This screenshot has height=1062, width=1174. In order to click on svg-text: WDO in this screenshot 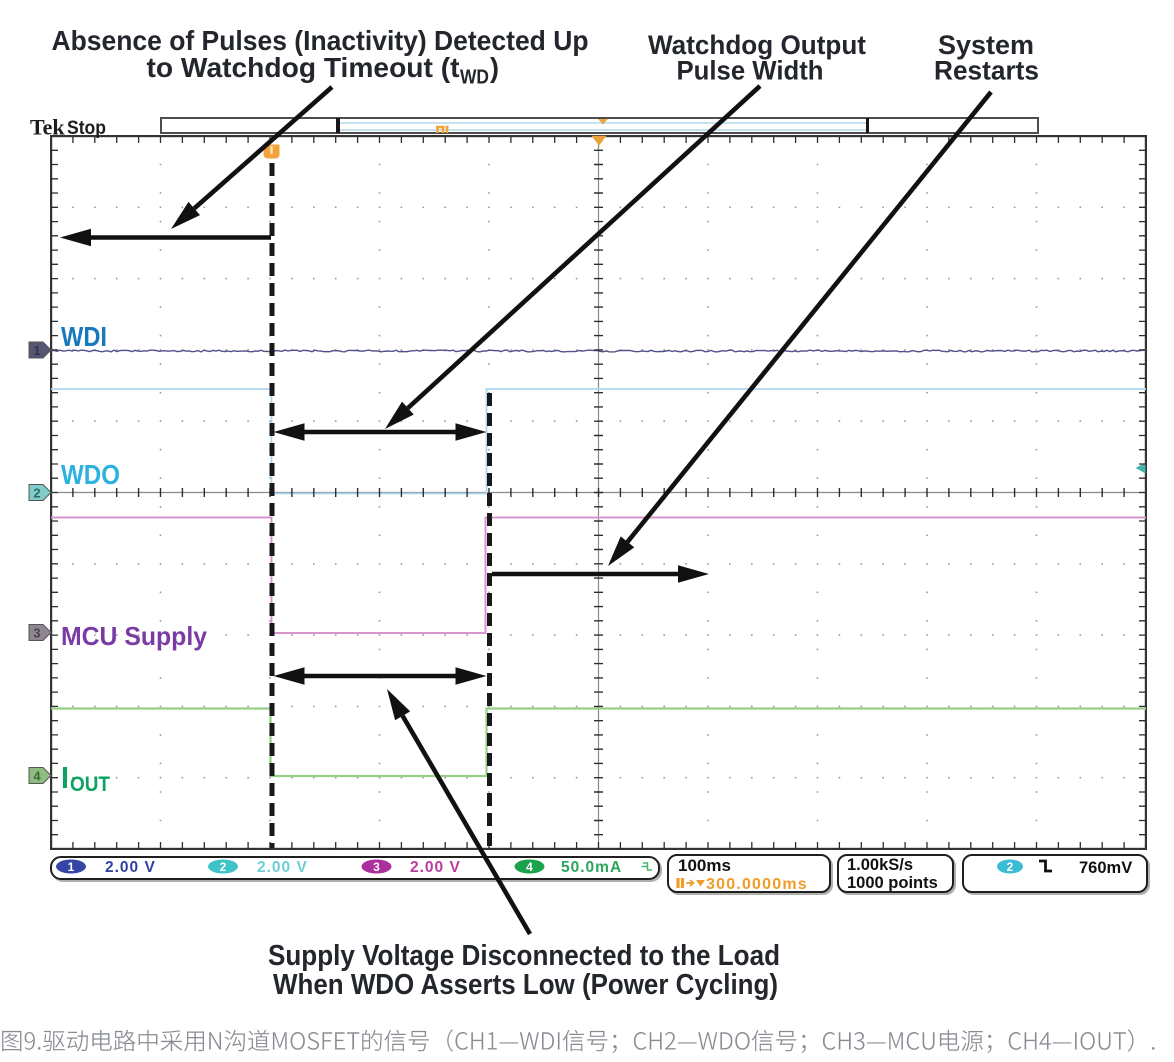, I will do `click(90, 474)`.